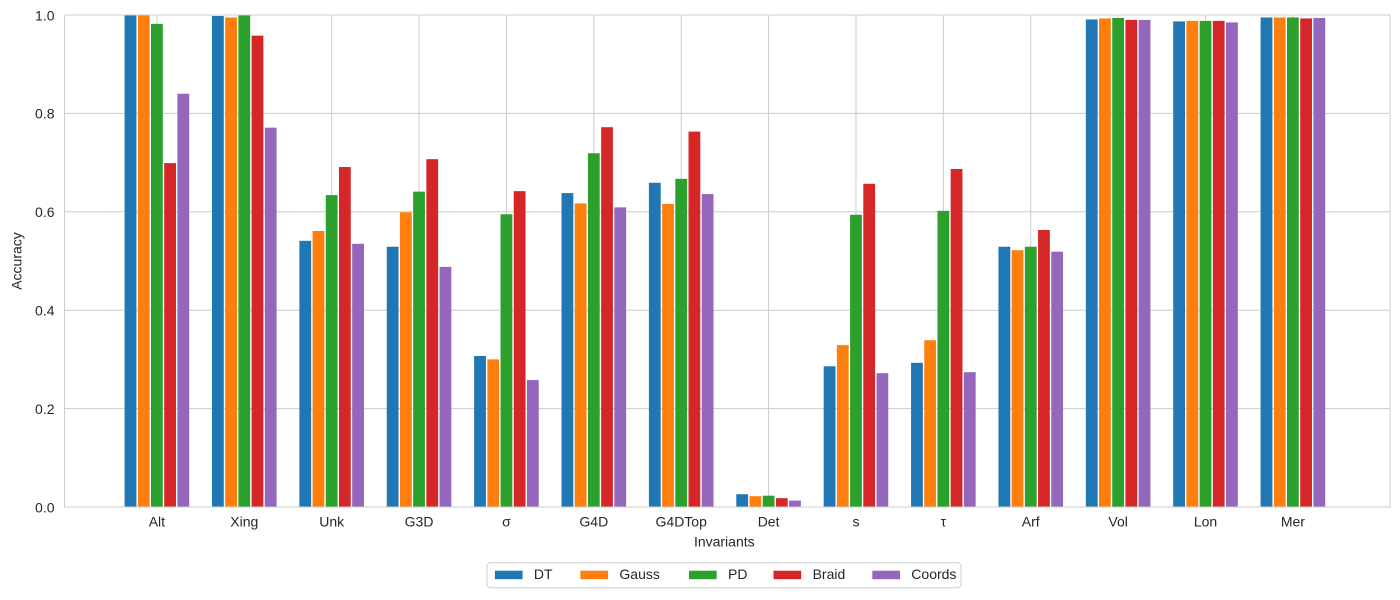 The image size is (1400, 600). Describe the element at coordinates (244, 521) in the screenshot. I see `svg-text: Xing` at that location.